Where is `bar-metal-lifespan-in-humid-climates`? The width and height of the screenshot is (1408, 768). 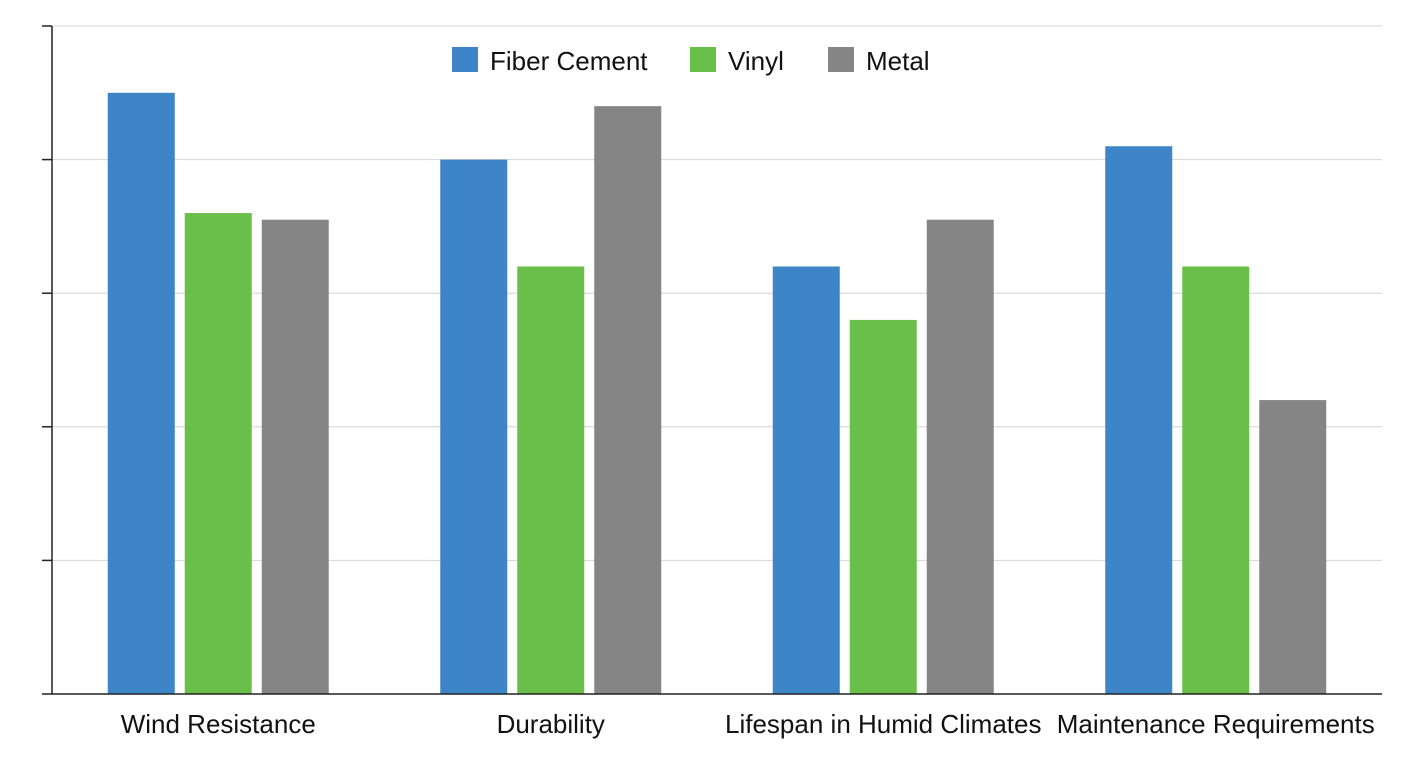 bar-metal-lifespan-in-humid-climates is located at coordinates (960, 456).